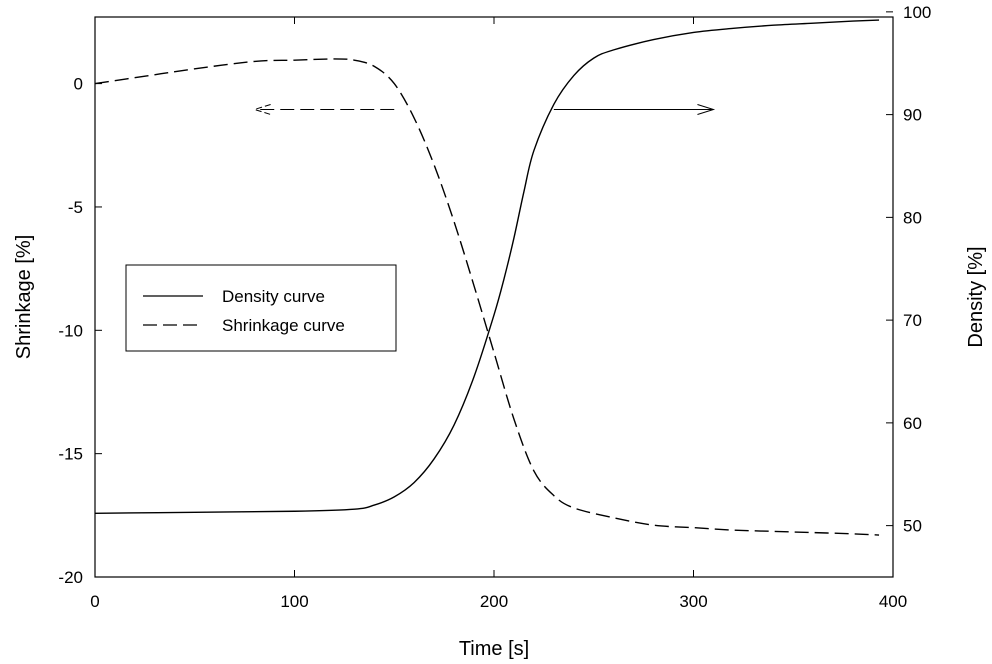  What do you see at coordinates (893, 601) in the screenshot?
I see `x-tick-label: 400` at bounding box center [893, 601].